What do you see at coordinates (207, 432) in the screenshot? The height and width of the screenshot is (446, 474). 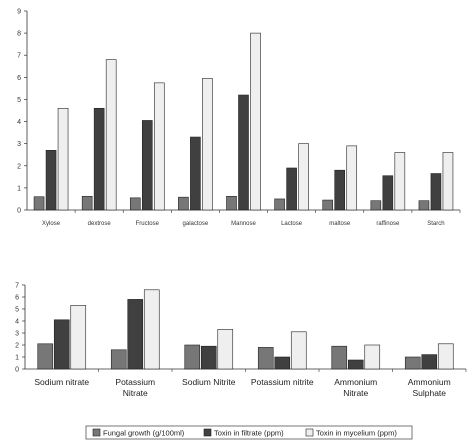 I see `legend-swatch-toxin-filtrate` at bounding box center [207, 432].